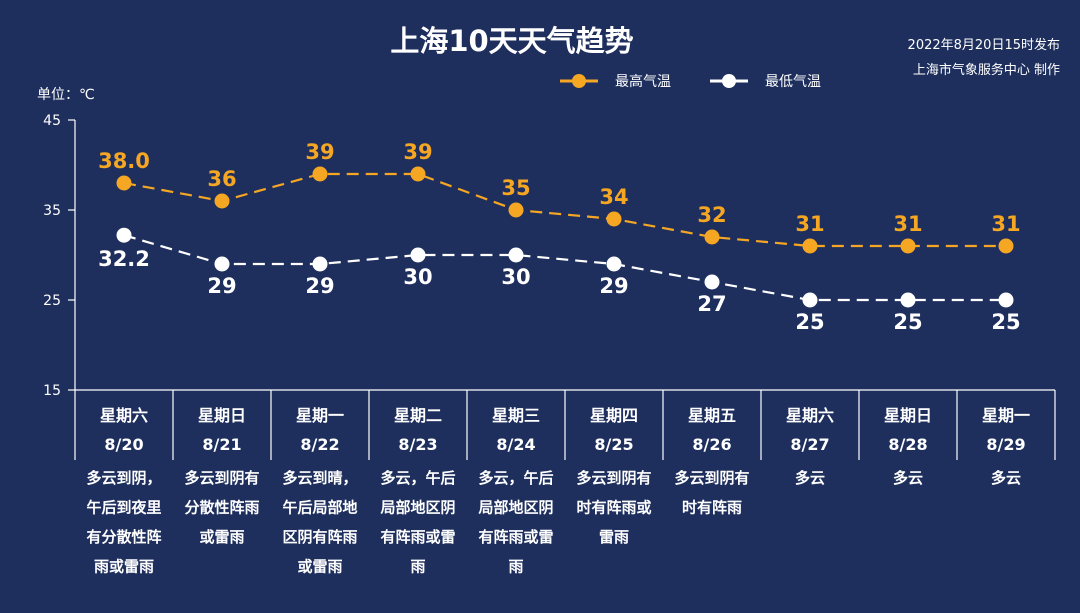 This screenshot has width=1080, height=613. I want to click on date-label: 8/29, so click(1005, 444).